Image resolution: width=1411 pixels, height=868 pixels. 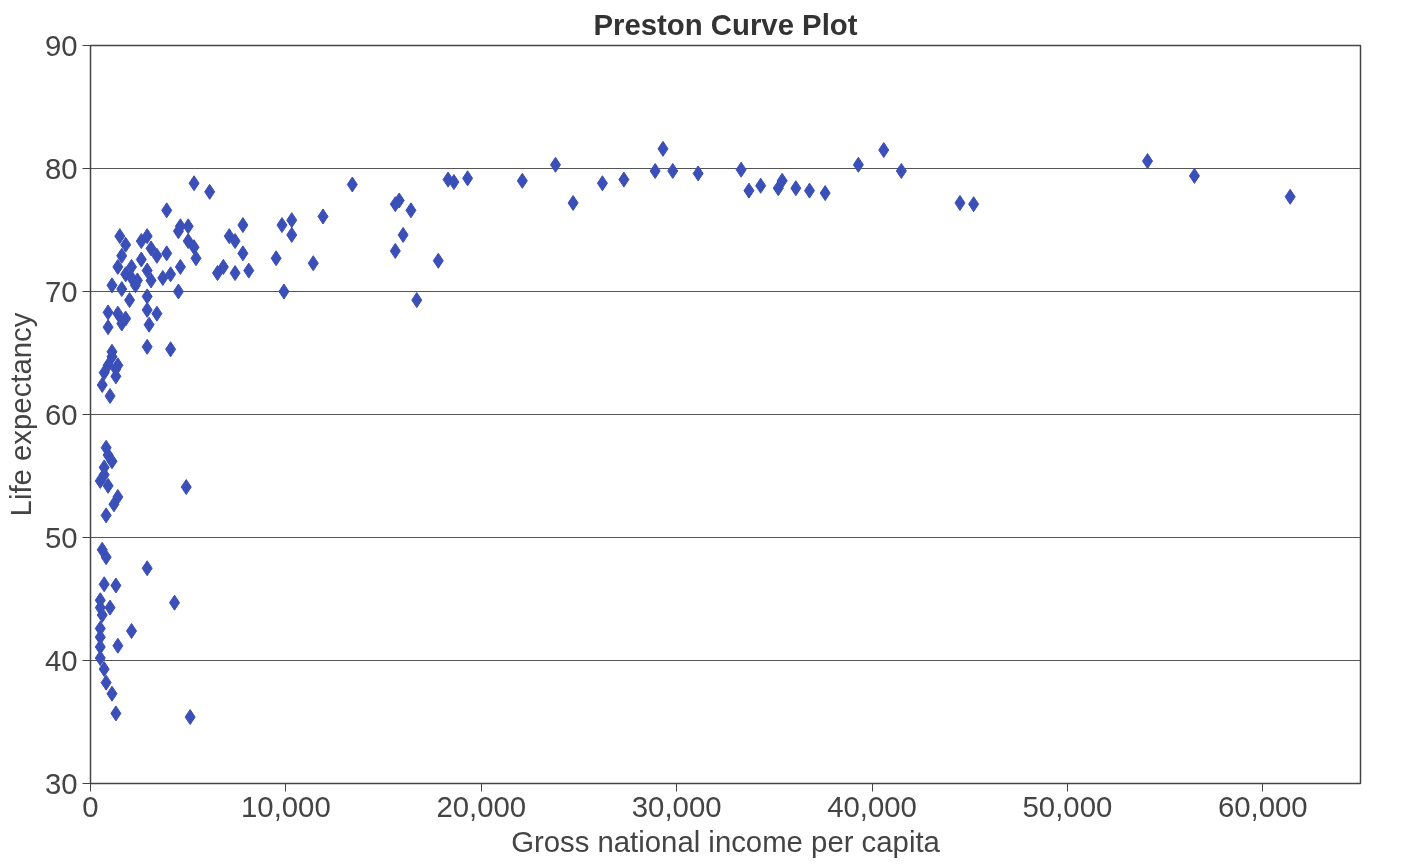 I want to click on chart-title: Preston Curve Plot, so click(x=725, y=24).